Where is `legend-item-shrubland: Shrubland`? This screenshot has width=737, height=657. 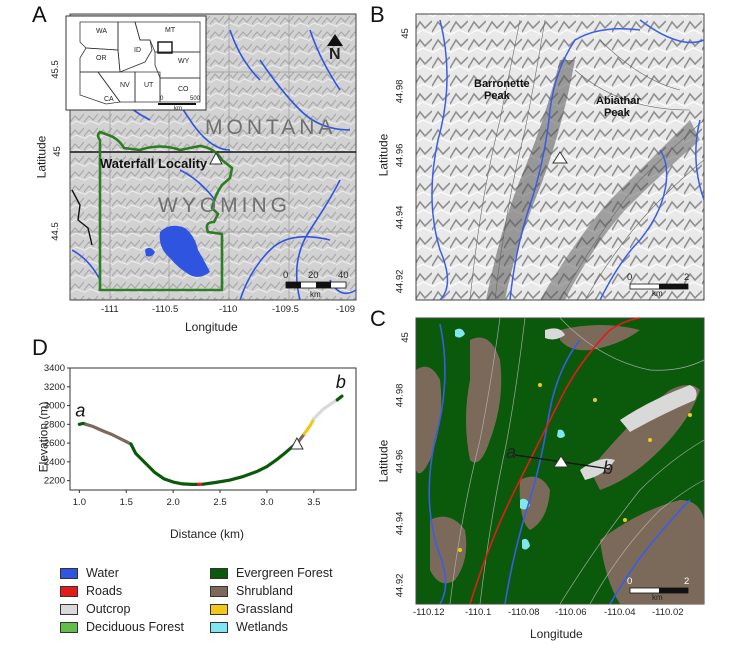
legend-item-shrubland: Shrubland is located at coordinates (251, 591).